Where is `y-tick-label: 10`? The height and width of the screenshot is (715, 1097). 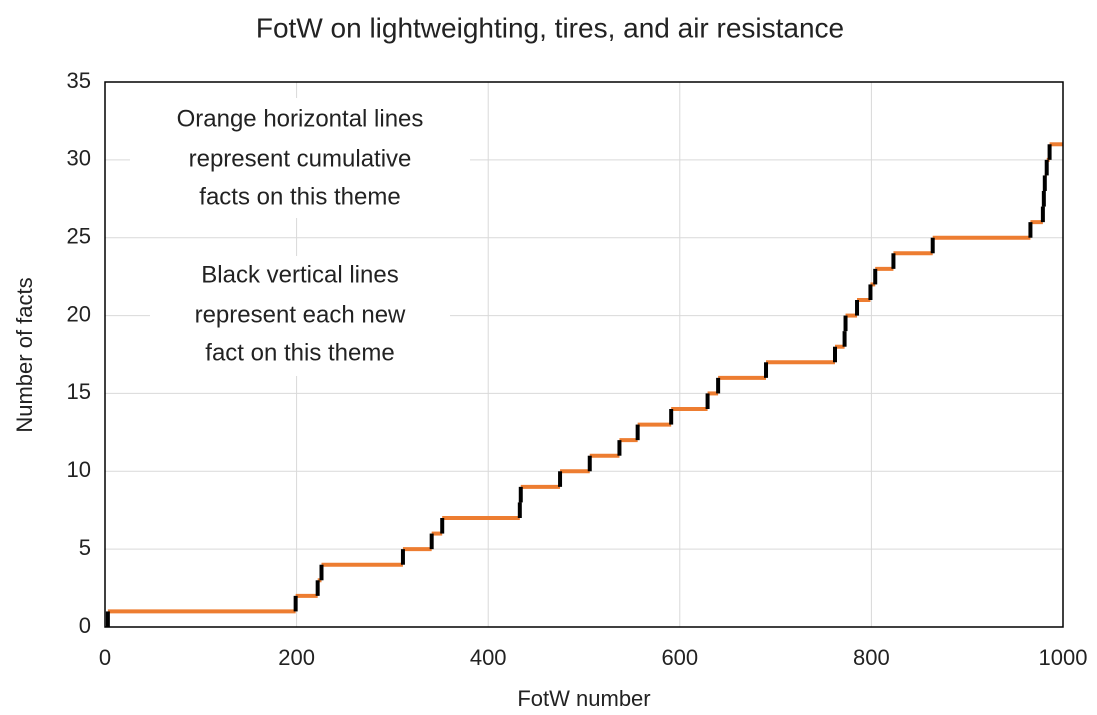
y-tick-label: 10 is located at coordinates (79, 469).